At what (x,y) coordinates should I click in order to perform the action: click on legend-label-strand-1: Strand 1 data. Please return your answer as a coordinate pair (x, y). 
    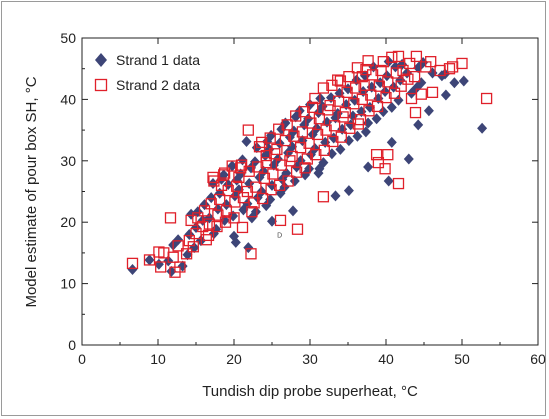
    Looking at the image, I should click on (158, 60).